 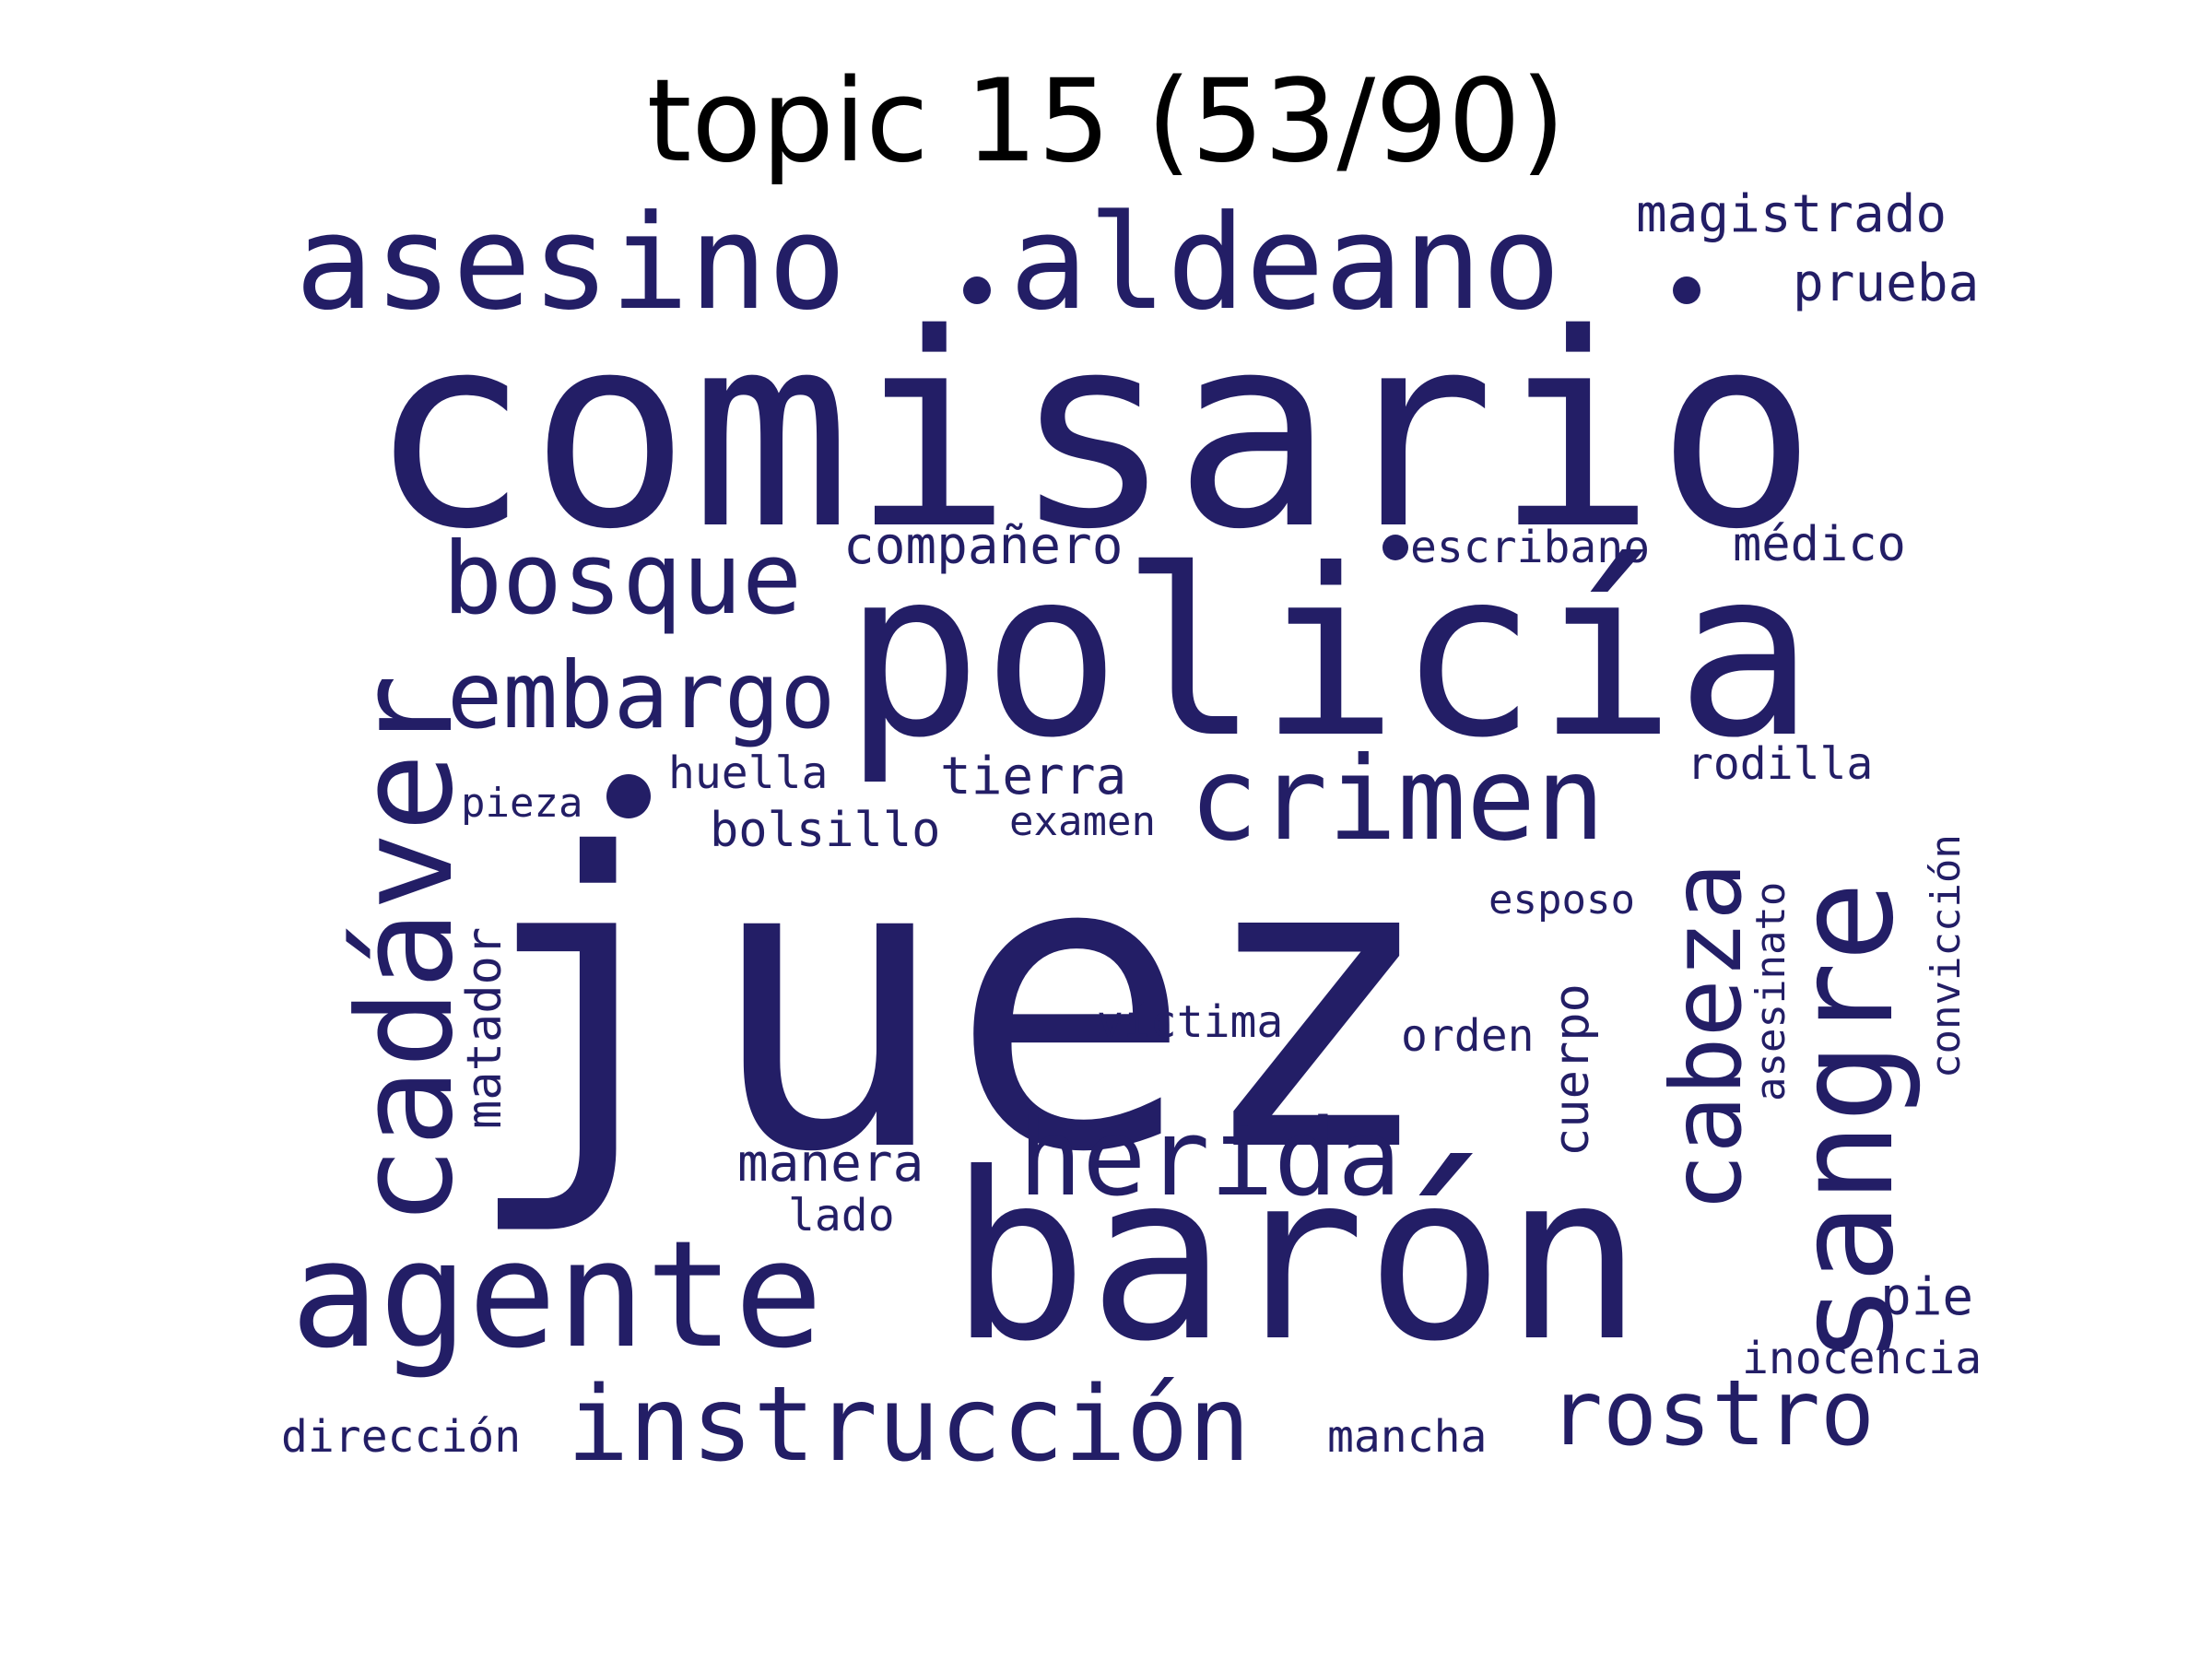 I want to click on word-lado: lado, so click(x=841, y=1215).